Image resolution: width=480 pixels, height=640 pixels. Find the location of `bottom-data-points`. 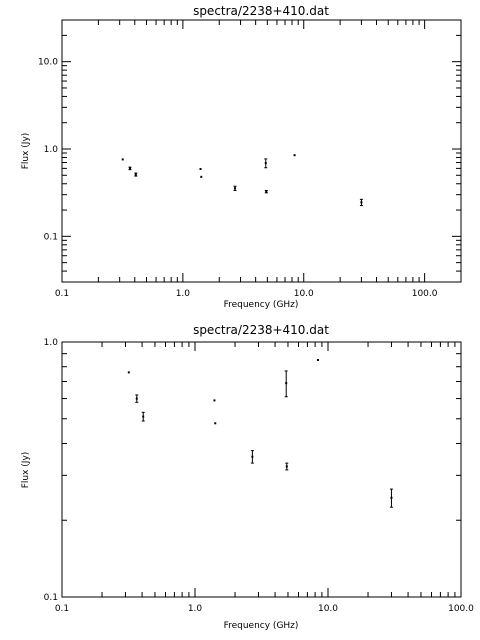

bottom-data-points is located at coordinates (260, 433).